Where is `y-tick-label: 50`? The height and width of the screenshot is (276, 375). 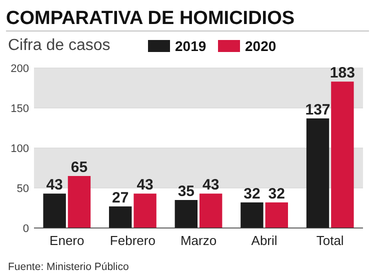
y-tick-label: 50 is located at coordinates (22, 188).